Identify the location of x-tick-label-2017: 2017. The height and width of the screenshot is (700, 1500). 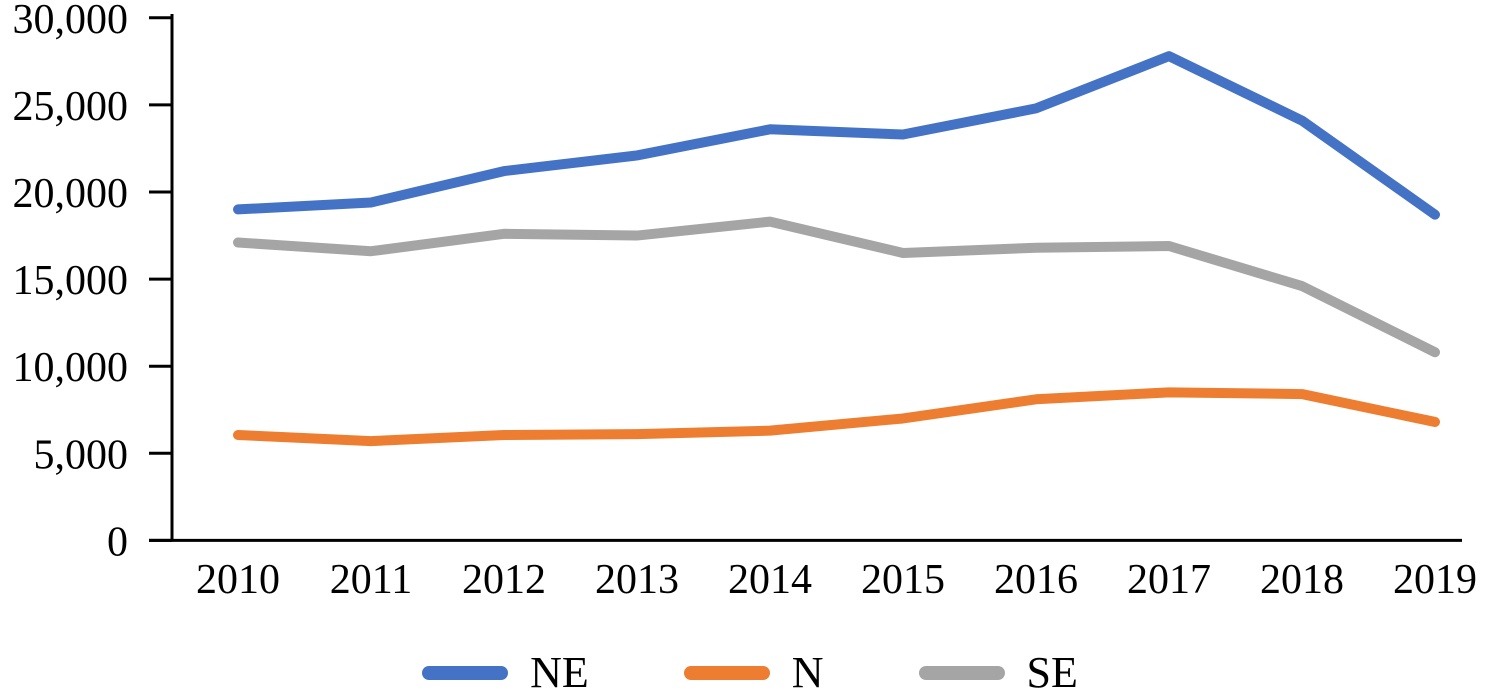
(1169, 580).